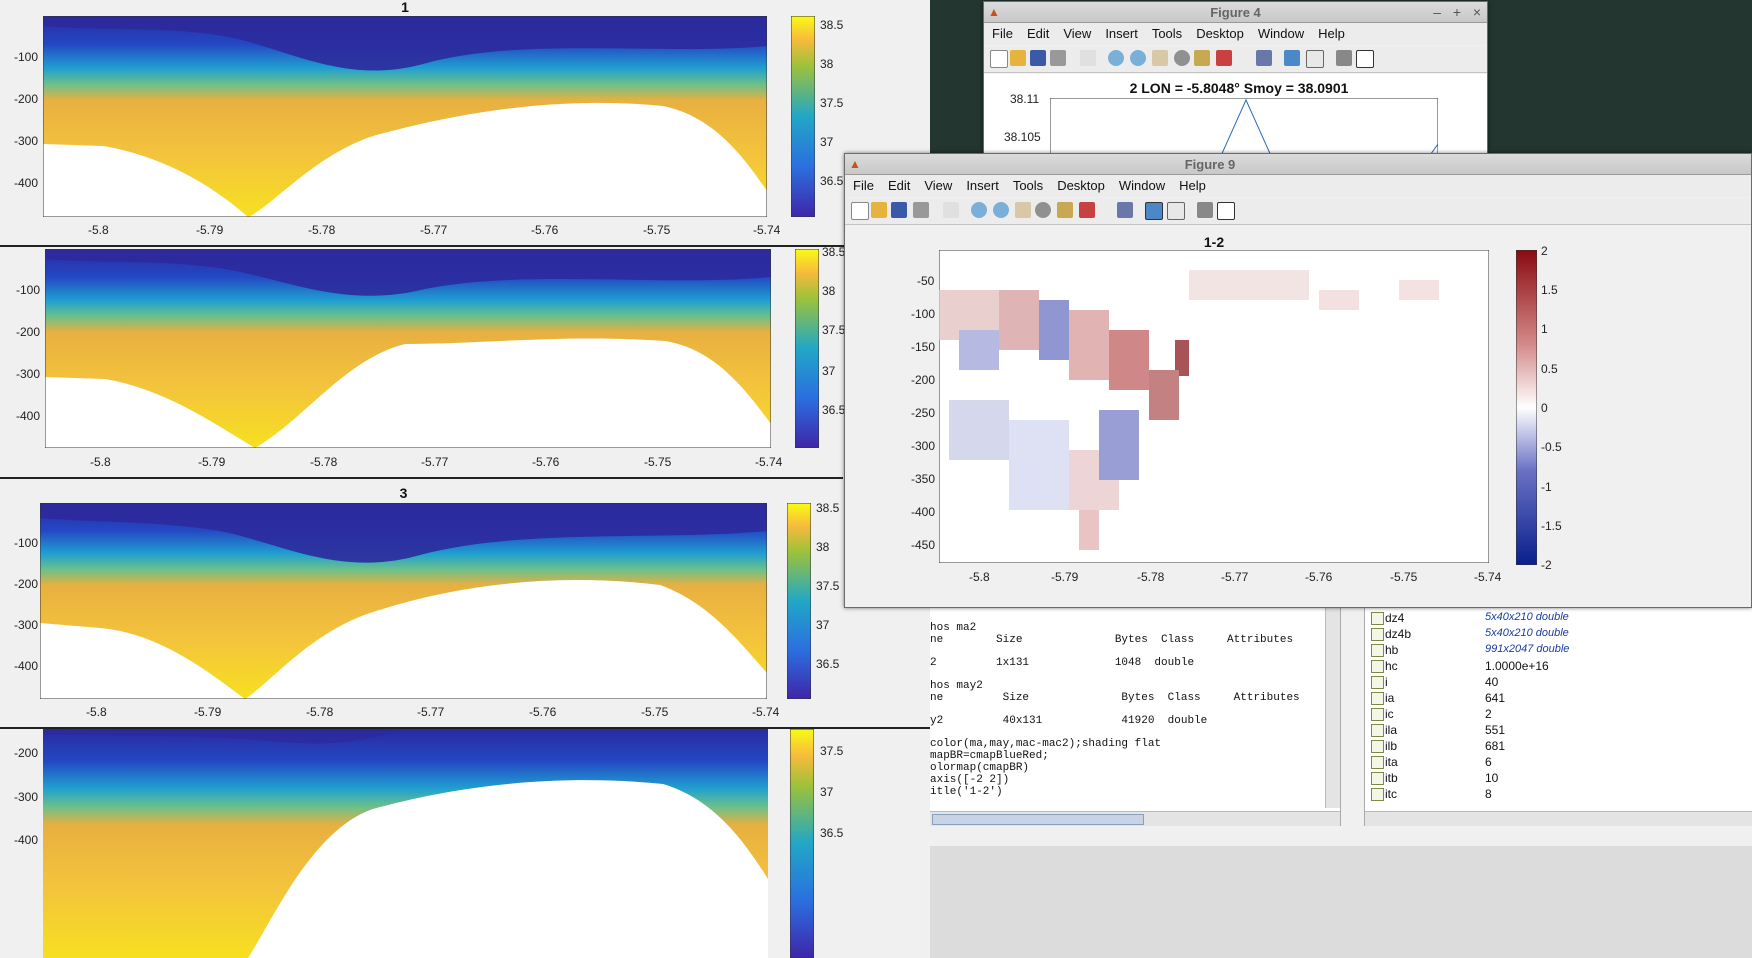 The image size is (1752, 958). I want to click on scrollbar-thumb, so click(1038, 819).